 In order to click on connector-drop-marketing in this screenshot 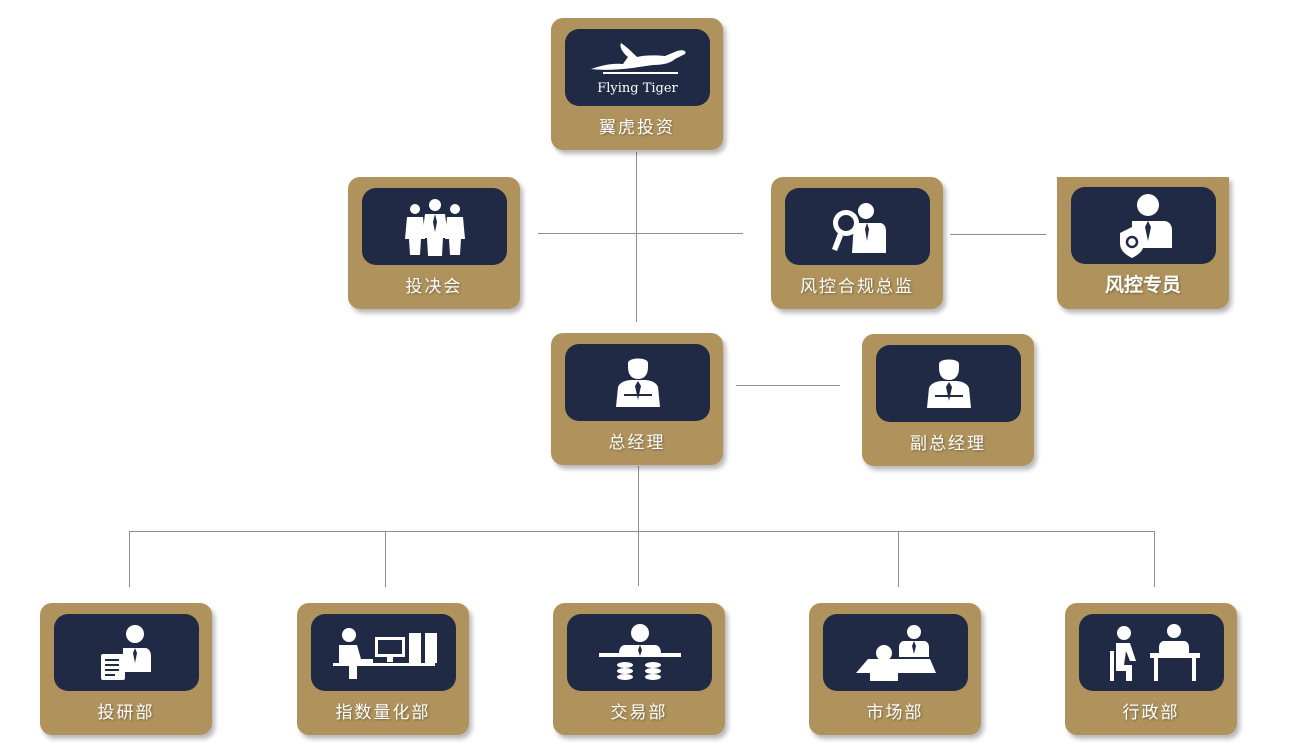, I will do `click(898, 559)`.